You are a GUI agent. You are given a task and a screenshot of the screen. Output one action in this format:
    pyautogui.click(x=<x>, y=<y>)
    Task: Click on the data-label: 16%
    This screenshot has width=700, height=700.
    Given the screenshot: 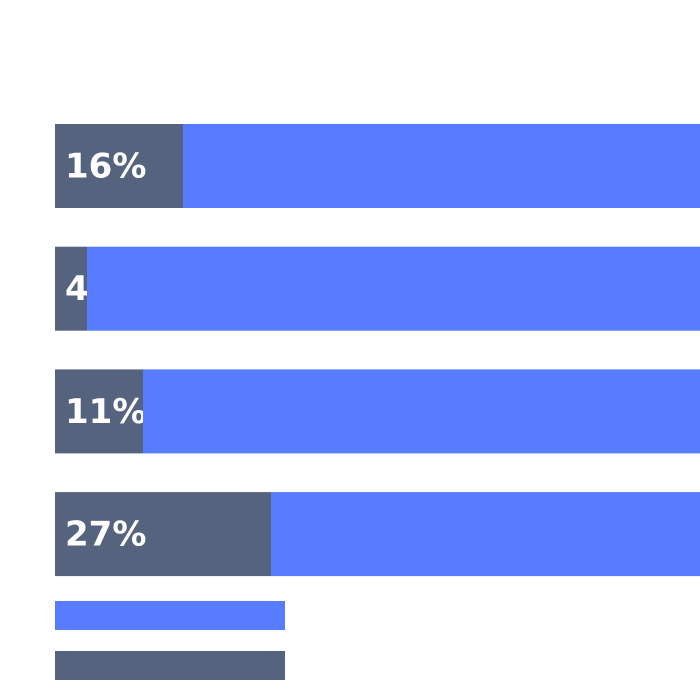 What is the action you would take?
    pyautogui.click(x=105, y=167)
    